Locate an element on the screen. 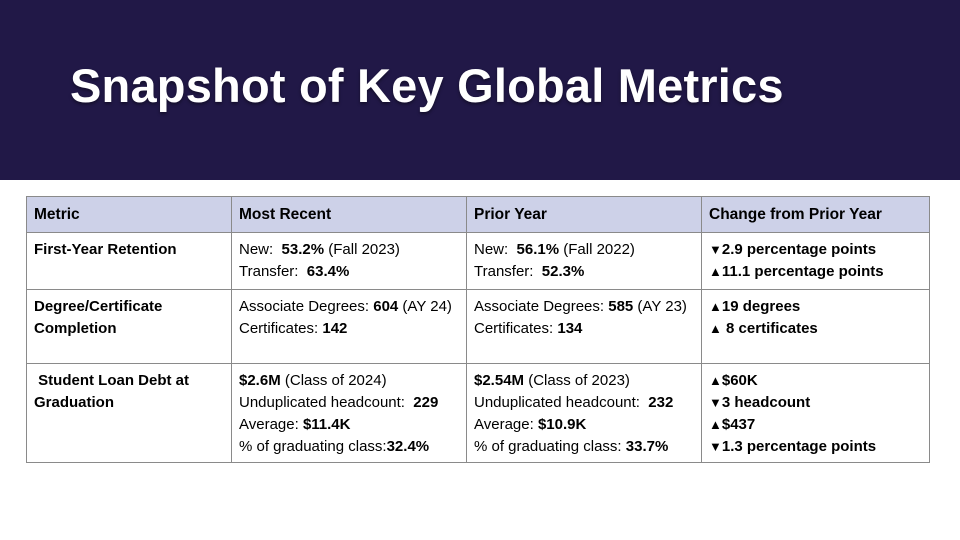 This screenshot has height=540, width=960. change-line: ▲ 8 certificates is located at coordinates (763, 328).